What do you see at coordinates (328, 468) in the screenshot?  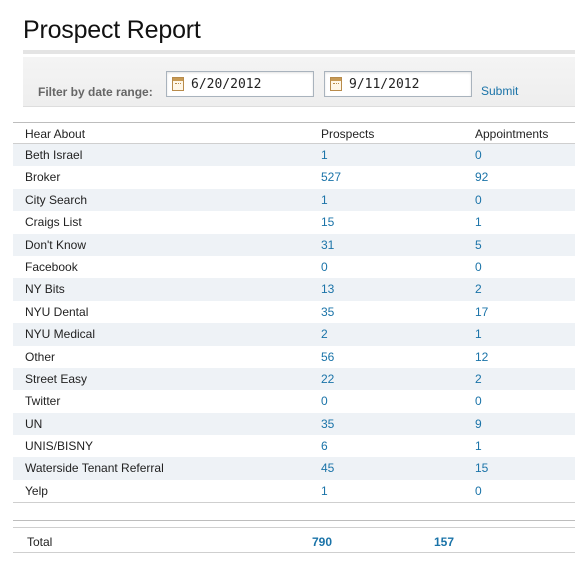 I see `row-prospects-link: 45` at bounding box center [328, 468].